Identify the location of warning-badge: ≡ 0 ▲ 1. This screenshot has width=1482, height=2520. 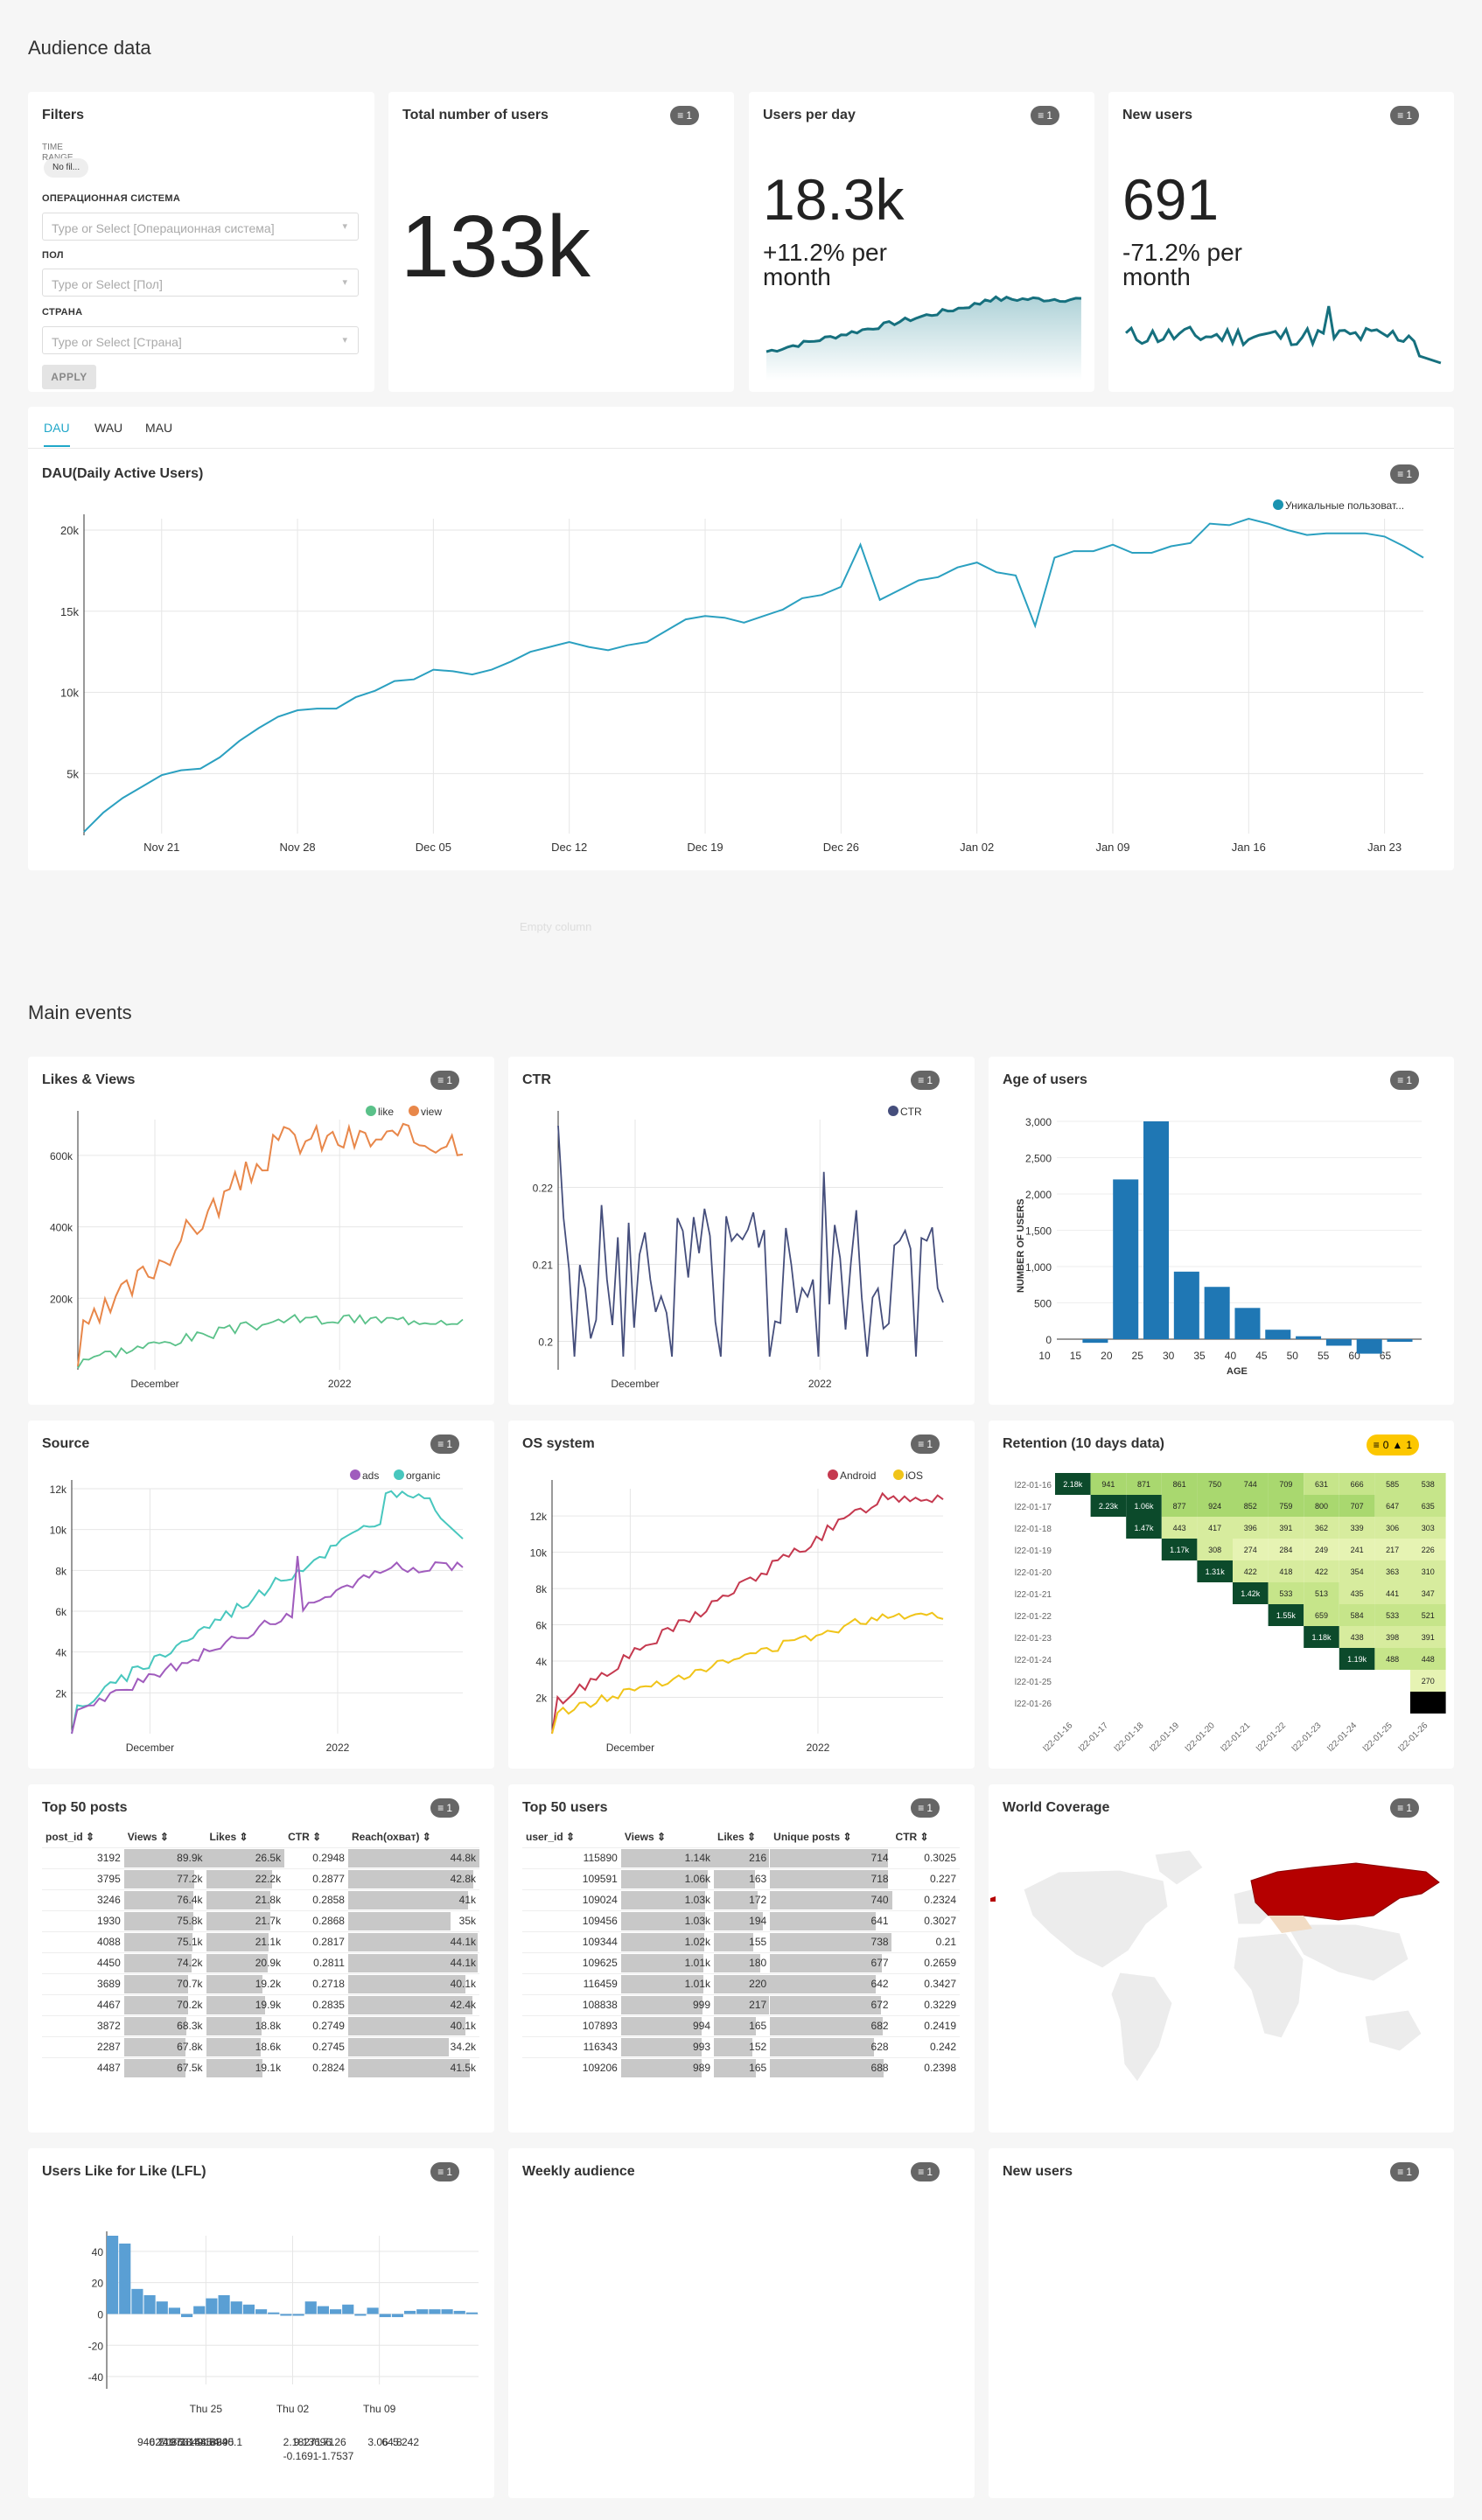
(1392, 1445).